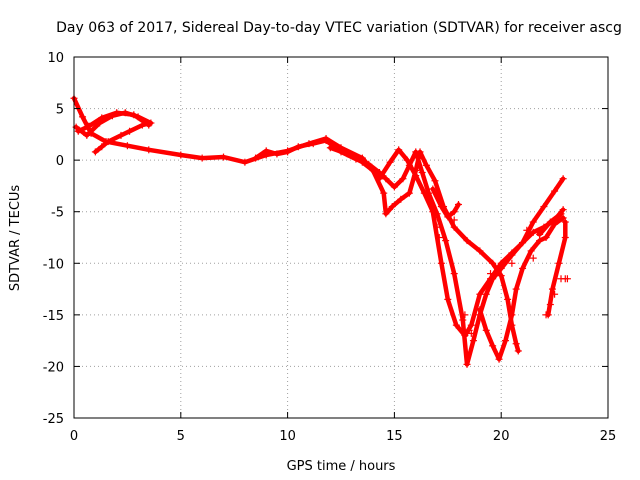 This screenshot has height=480, width=640. I want to click on y-axis-label: SDTVAR / TECUs, so click(15, 238).